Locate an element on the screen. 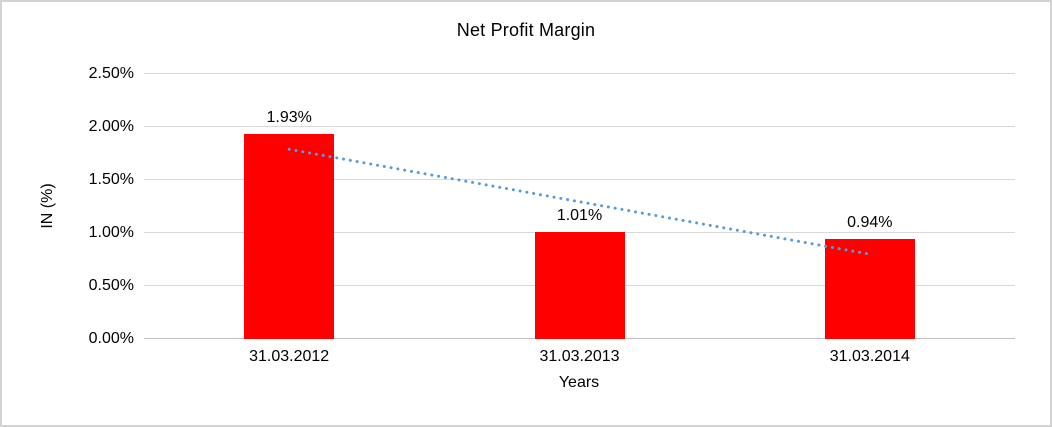 The width and height of the screenshot is (1052, 427). y-axis-title: IN (%) is located at coordinates (47, 206).